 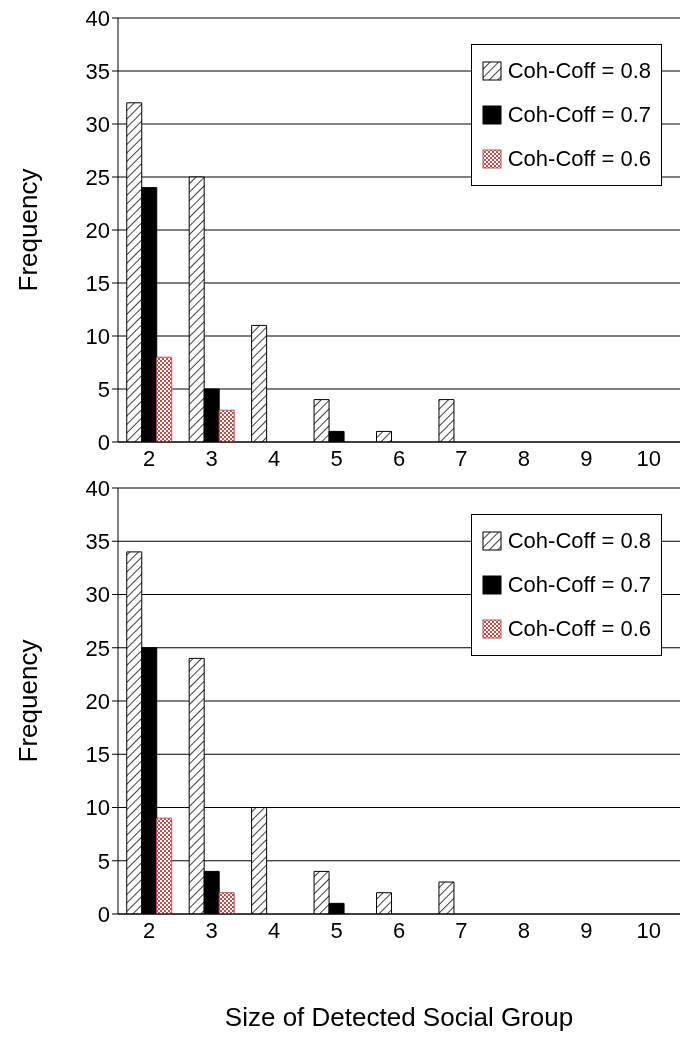 What do you see at coordinates (399, 1017) in the screenshot?
I see `x-axis-title: Size of Detected Social Group` at bounding box center [399, 1017].